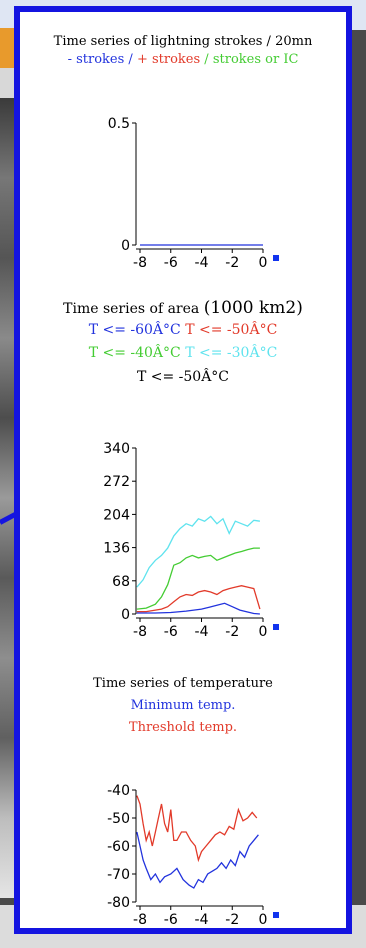 The width and height of the screenshot is (366, 948). What do you see at coordinates (118, 875) in the screenshot?
I see `y-tick-label: -70` at bounding box center [118, 875].